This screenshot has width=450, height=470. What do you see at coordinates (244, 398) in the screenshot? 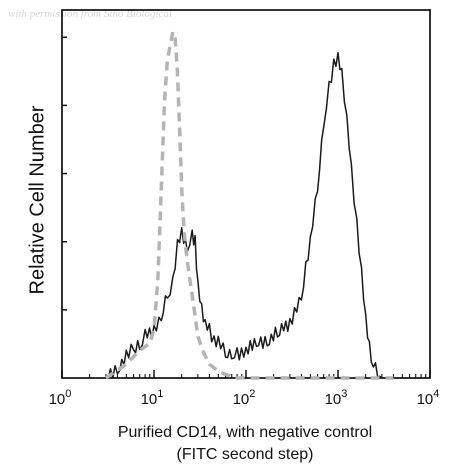
I see `x-tick-label: 10²` at bounding box center [244, 398].